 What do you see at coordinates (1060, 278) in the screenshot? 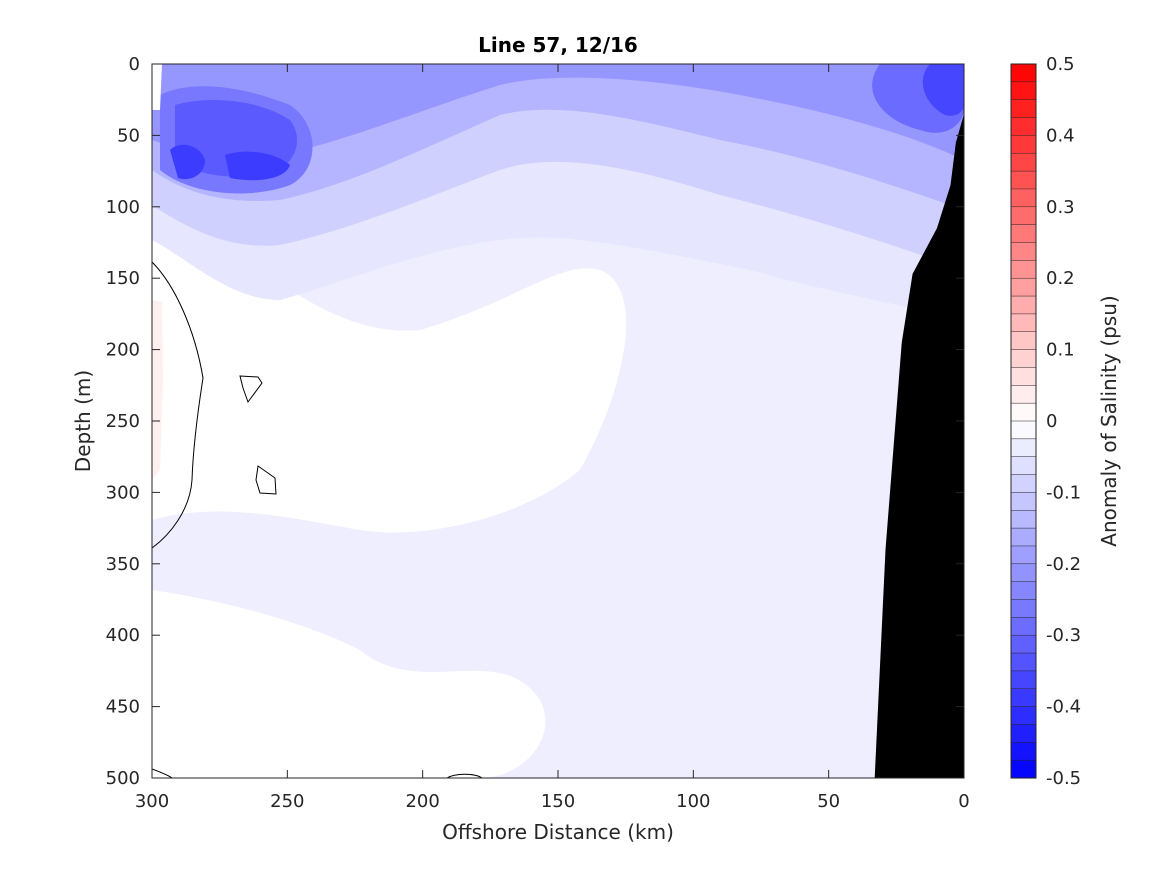
I see `colorbar-tick-label: 0.2` at bounding box center [1060, 278].